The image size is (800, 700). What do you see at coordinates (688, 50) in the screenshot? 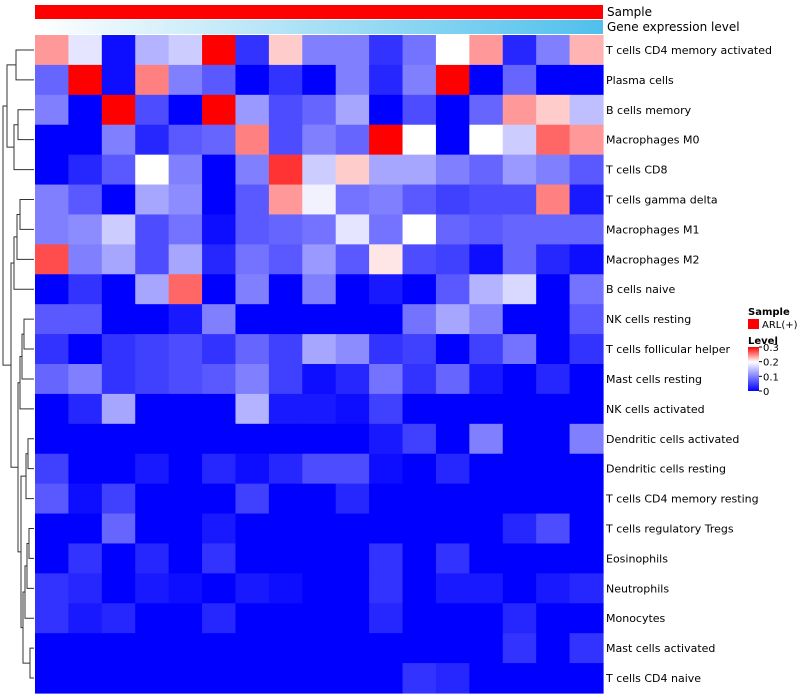
I see `row-label: T cells CD4 memory activated` at bounding box center [688, 50].